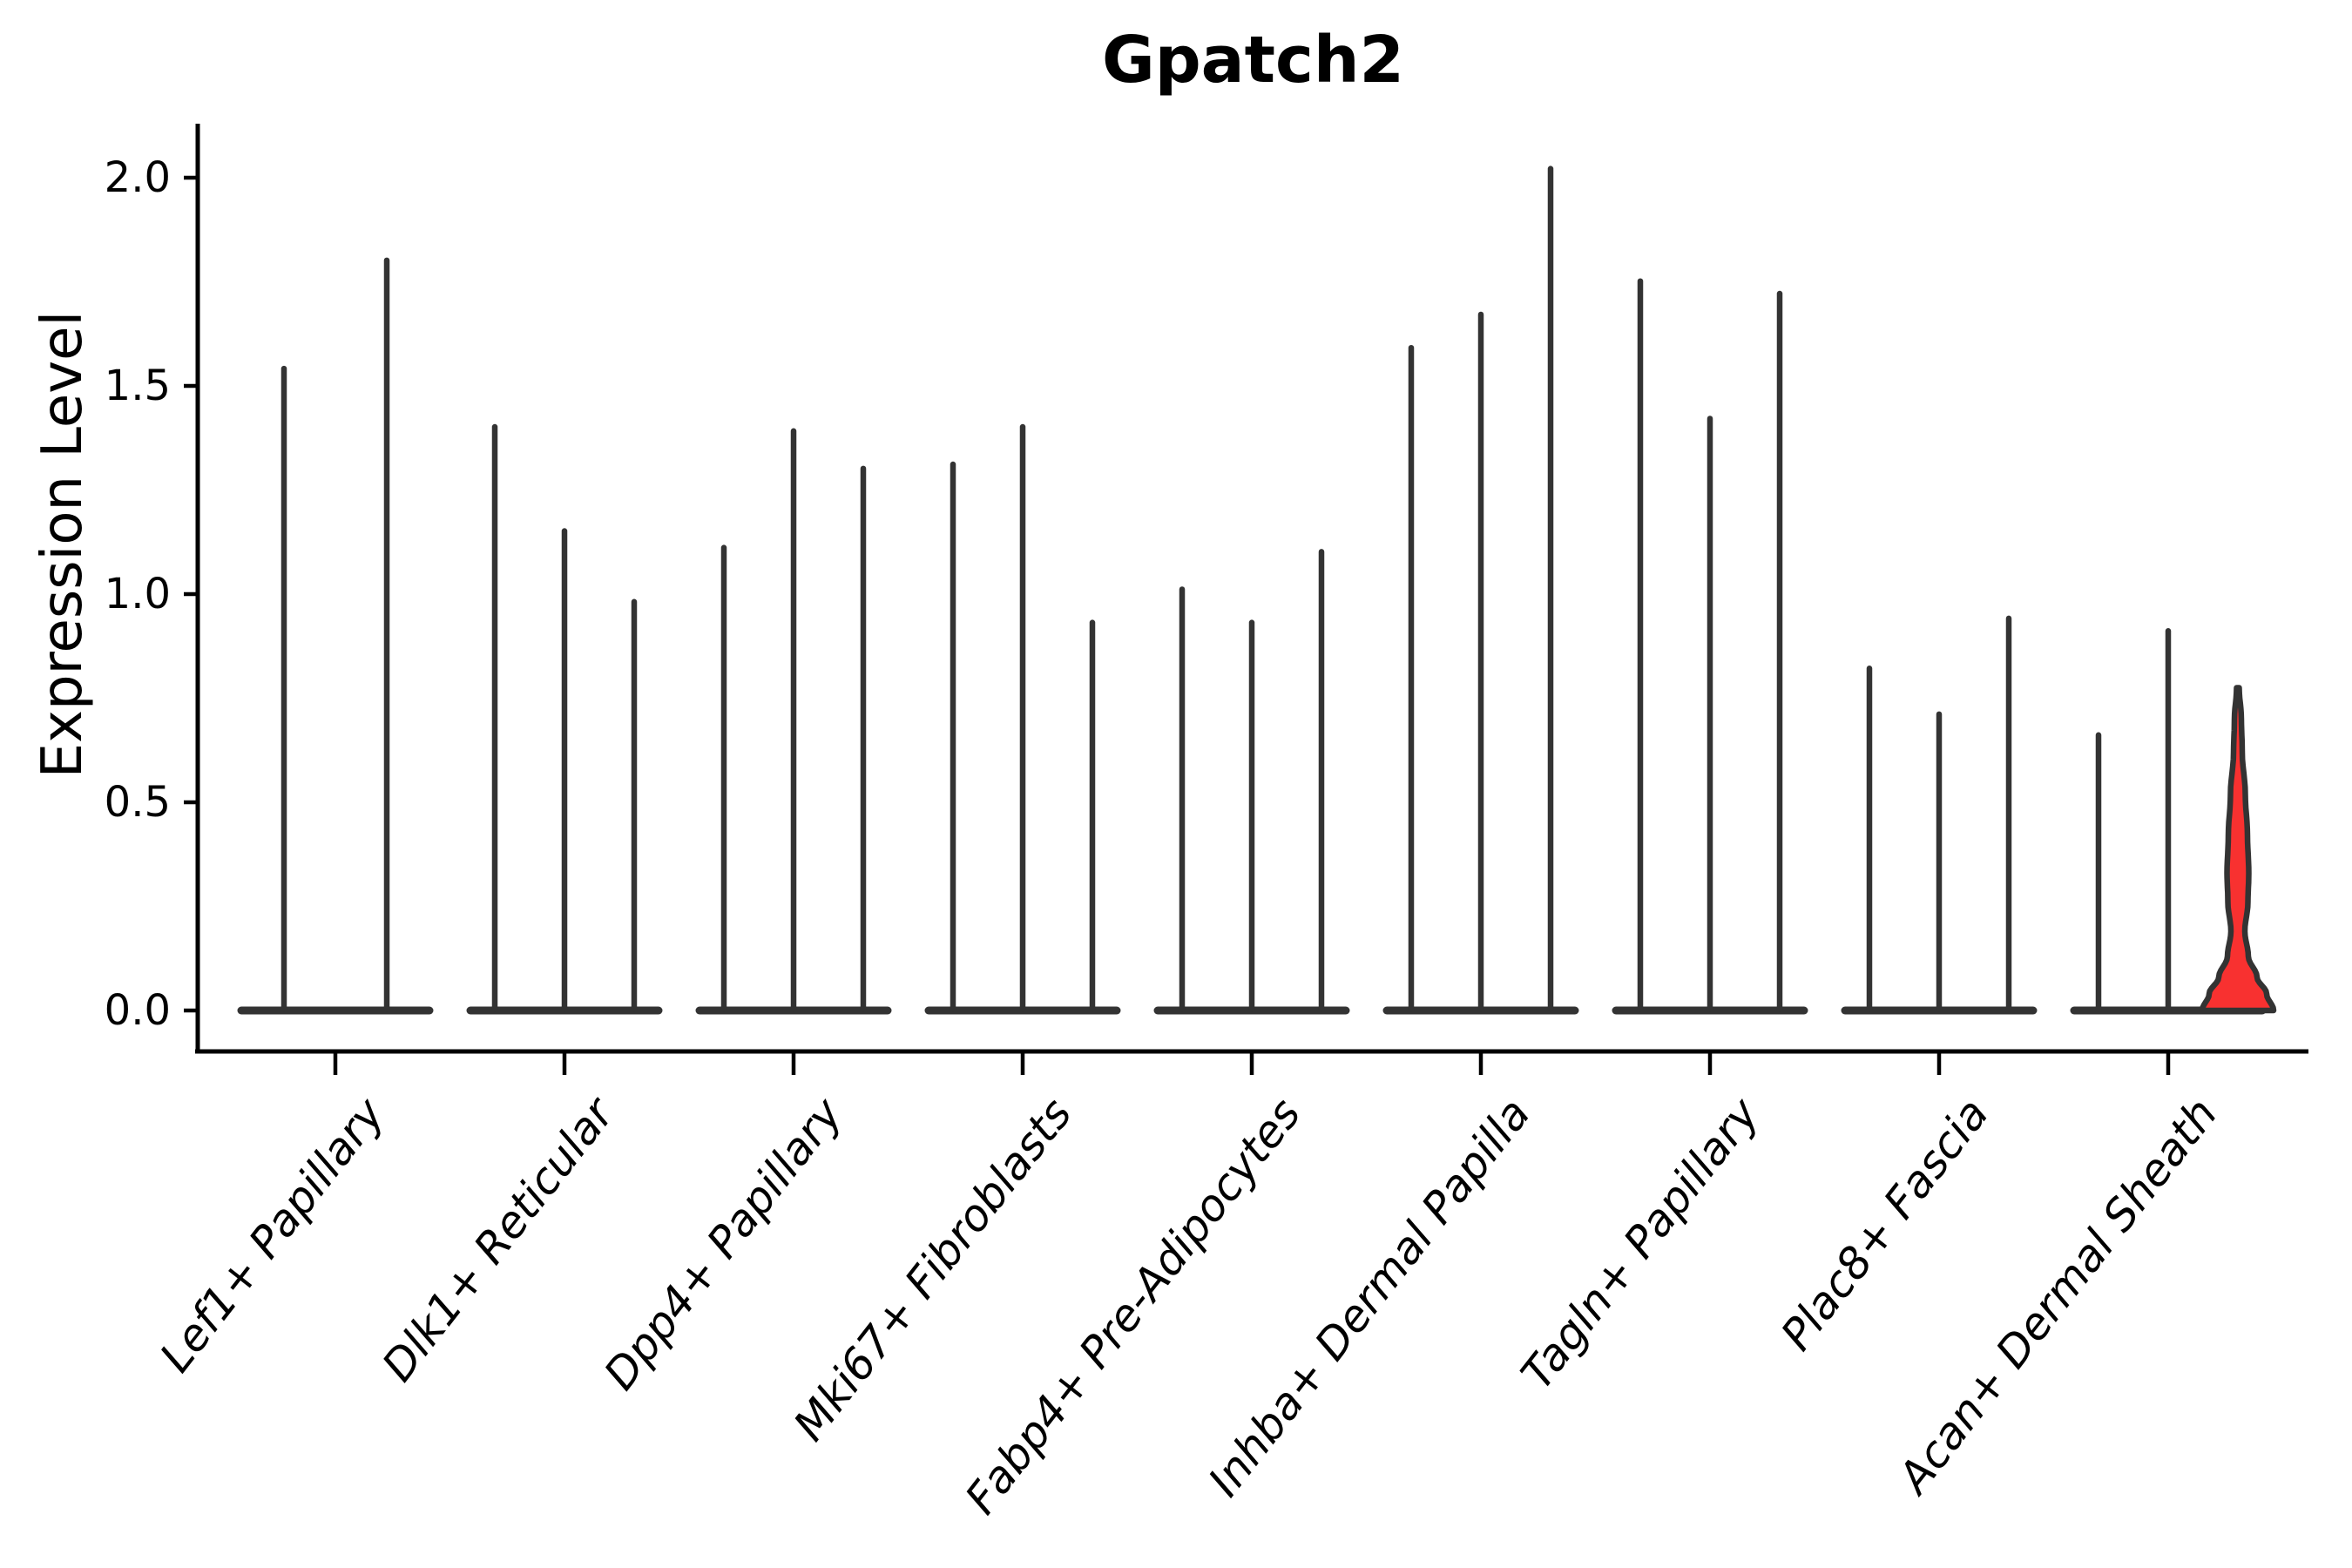 This screenshot has width=2352, height=1568. Describe the element at coordinates (137, 177) in the screenshot. I see `y-tick-label: 2.0` at that location.